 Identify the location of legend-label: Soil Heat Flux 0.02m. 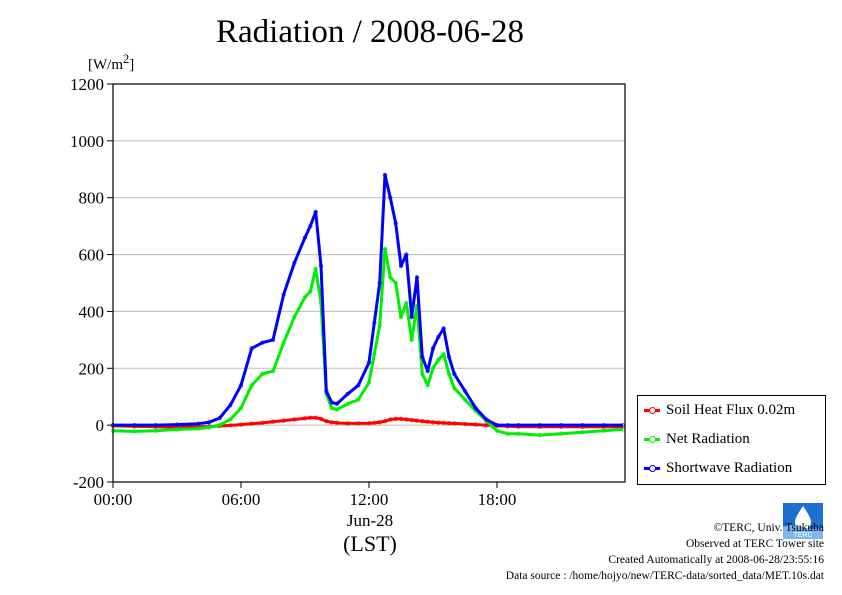
(731, 410).